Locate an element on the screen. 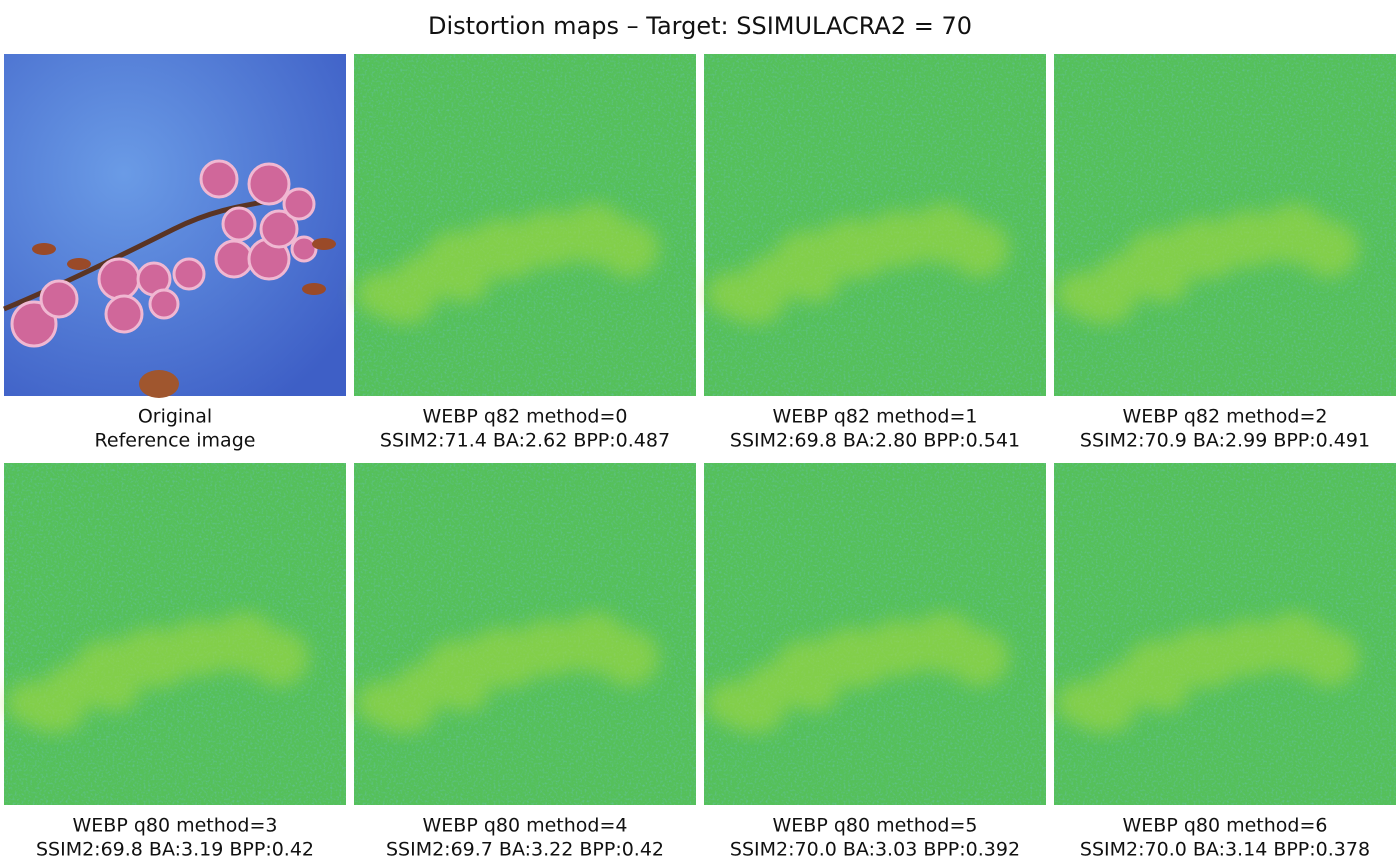 Image resolution: width=1400 pixels, height=868 pixels. panel-metrics: Reference image is located at coordinates (175, 441).